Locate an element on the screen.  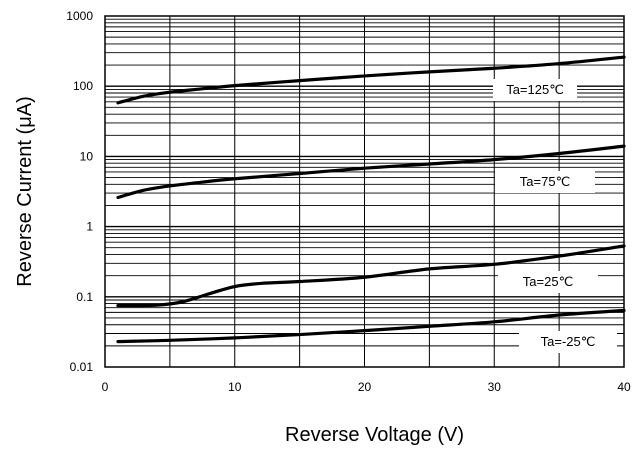
y-tick-labels: 0.01 0.1 1 10 100 1000 is located at coordinates (79, 191).